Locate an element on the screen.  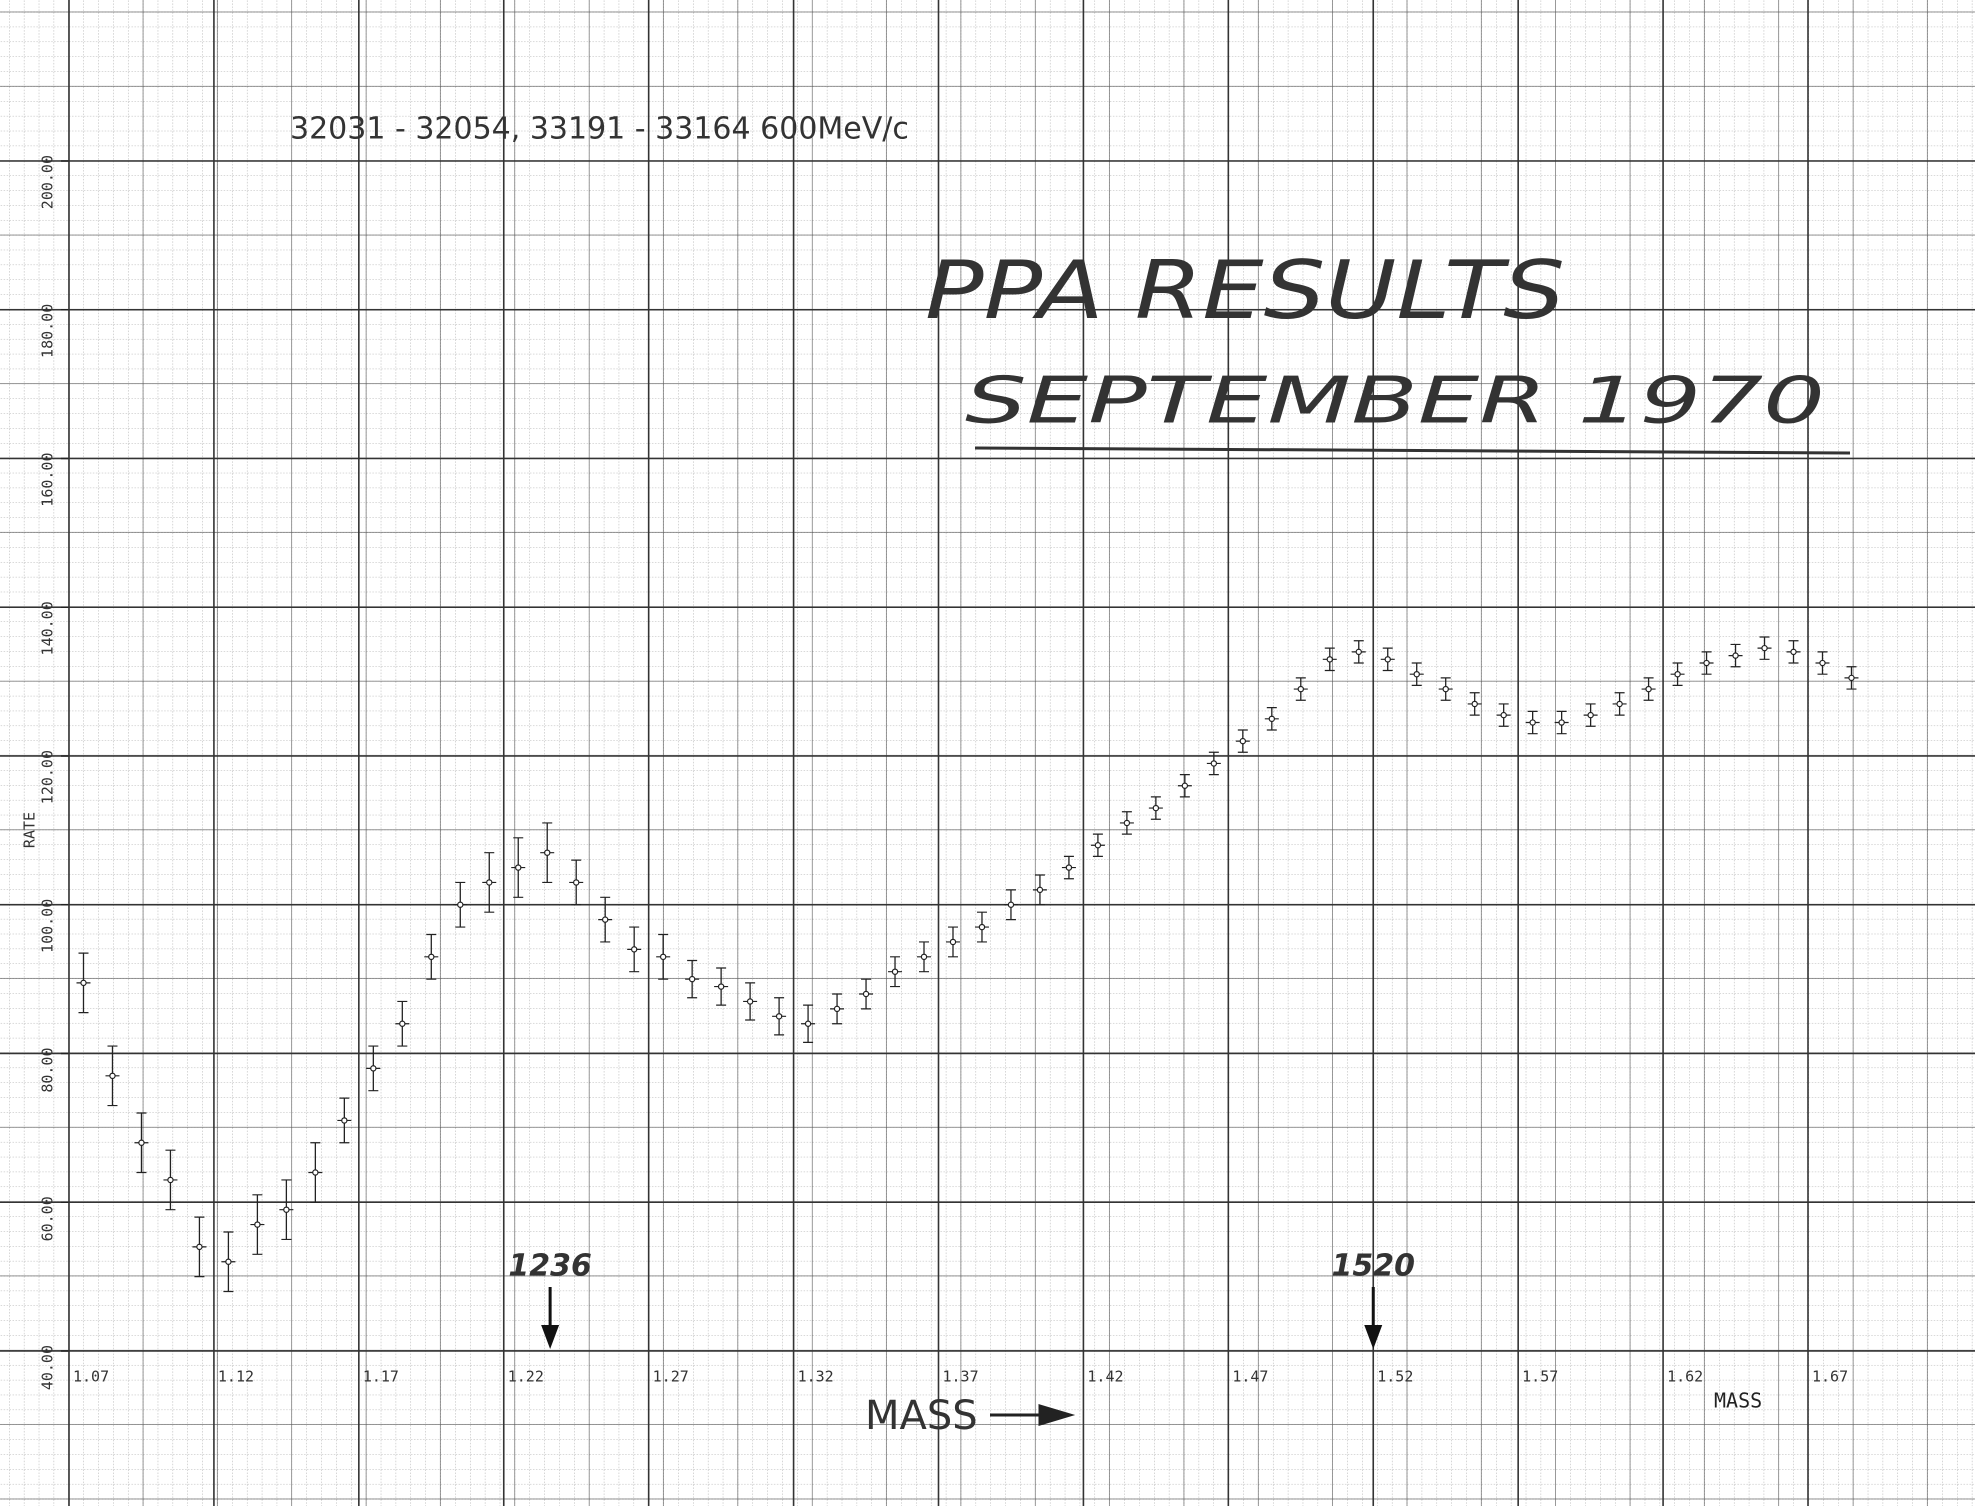
x-tick-label: 1.42 is located at coordinates (1105, 1377).